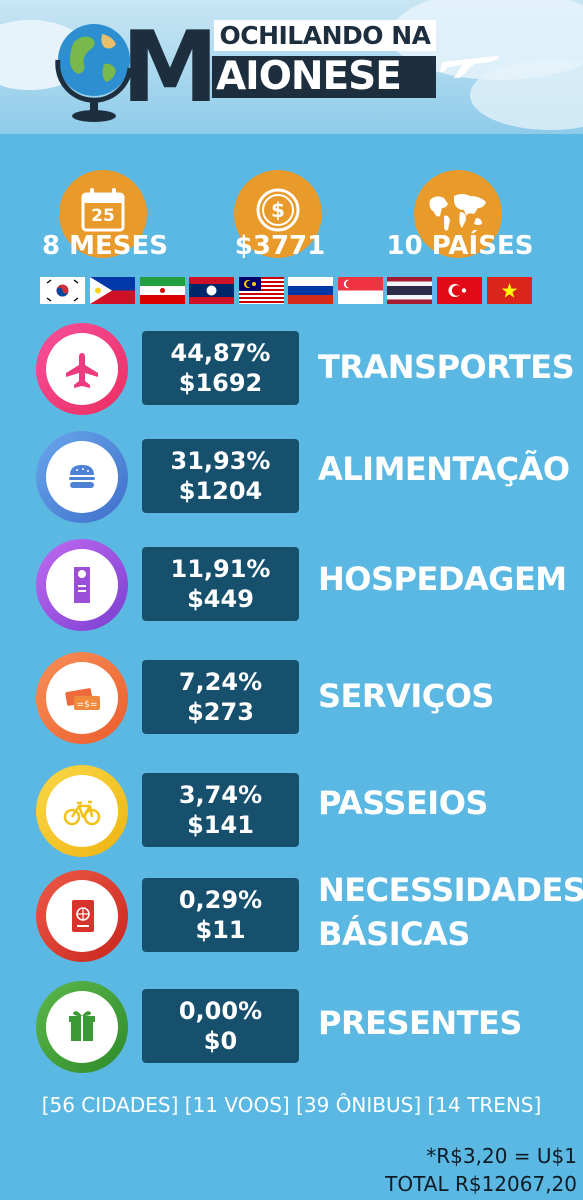 The height and width of the screenshot is (1200, 583). Describe the element at coordinates (220, 368) in the screenshot. I see `category-value-box: 44,87% $1692` at that location.